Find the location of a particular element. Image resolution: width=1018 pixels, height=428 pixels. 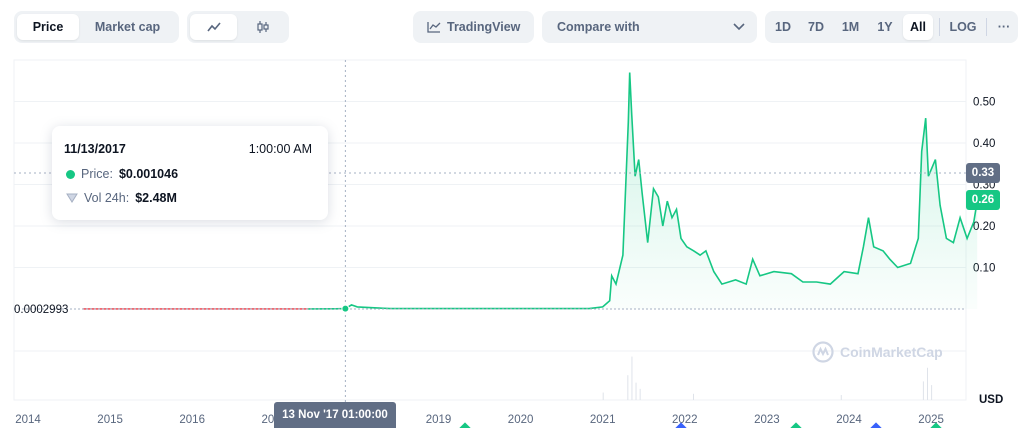

x-tick-label: 2020 is located at coordinates (521, 420).